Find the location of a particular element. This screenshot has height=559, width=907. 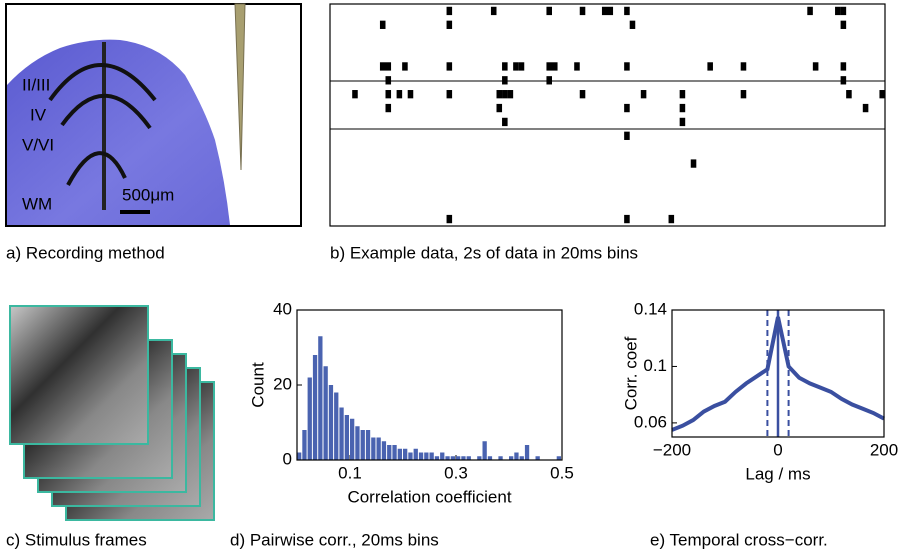

caption: a) Recording method is located at coordinates (85, 252).